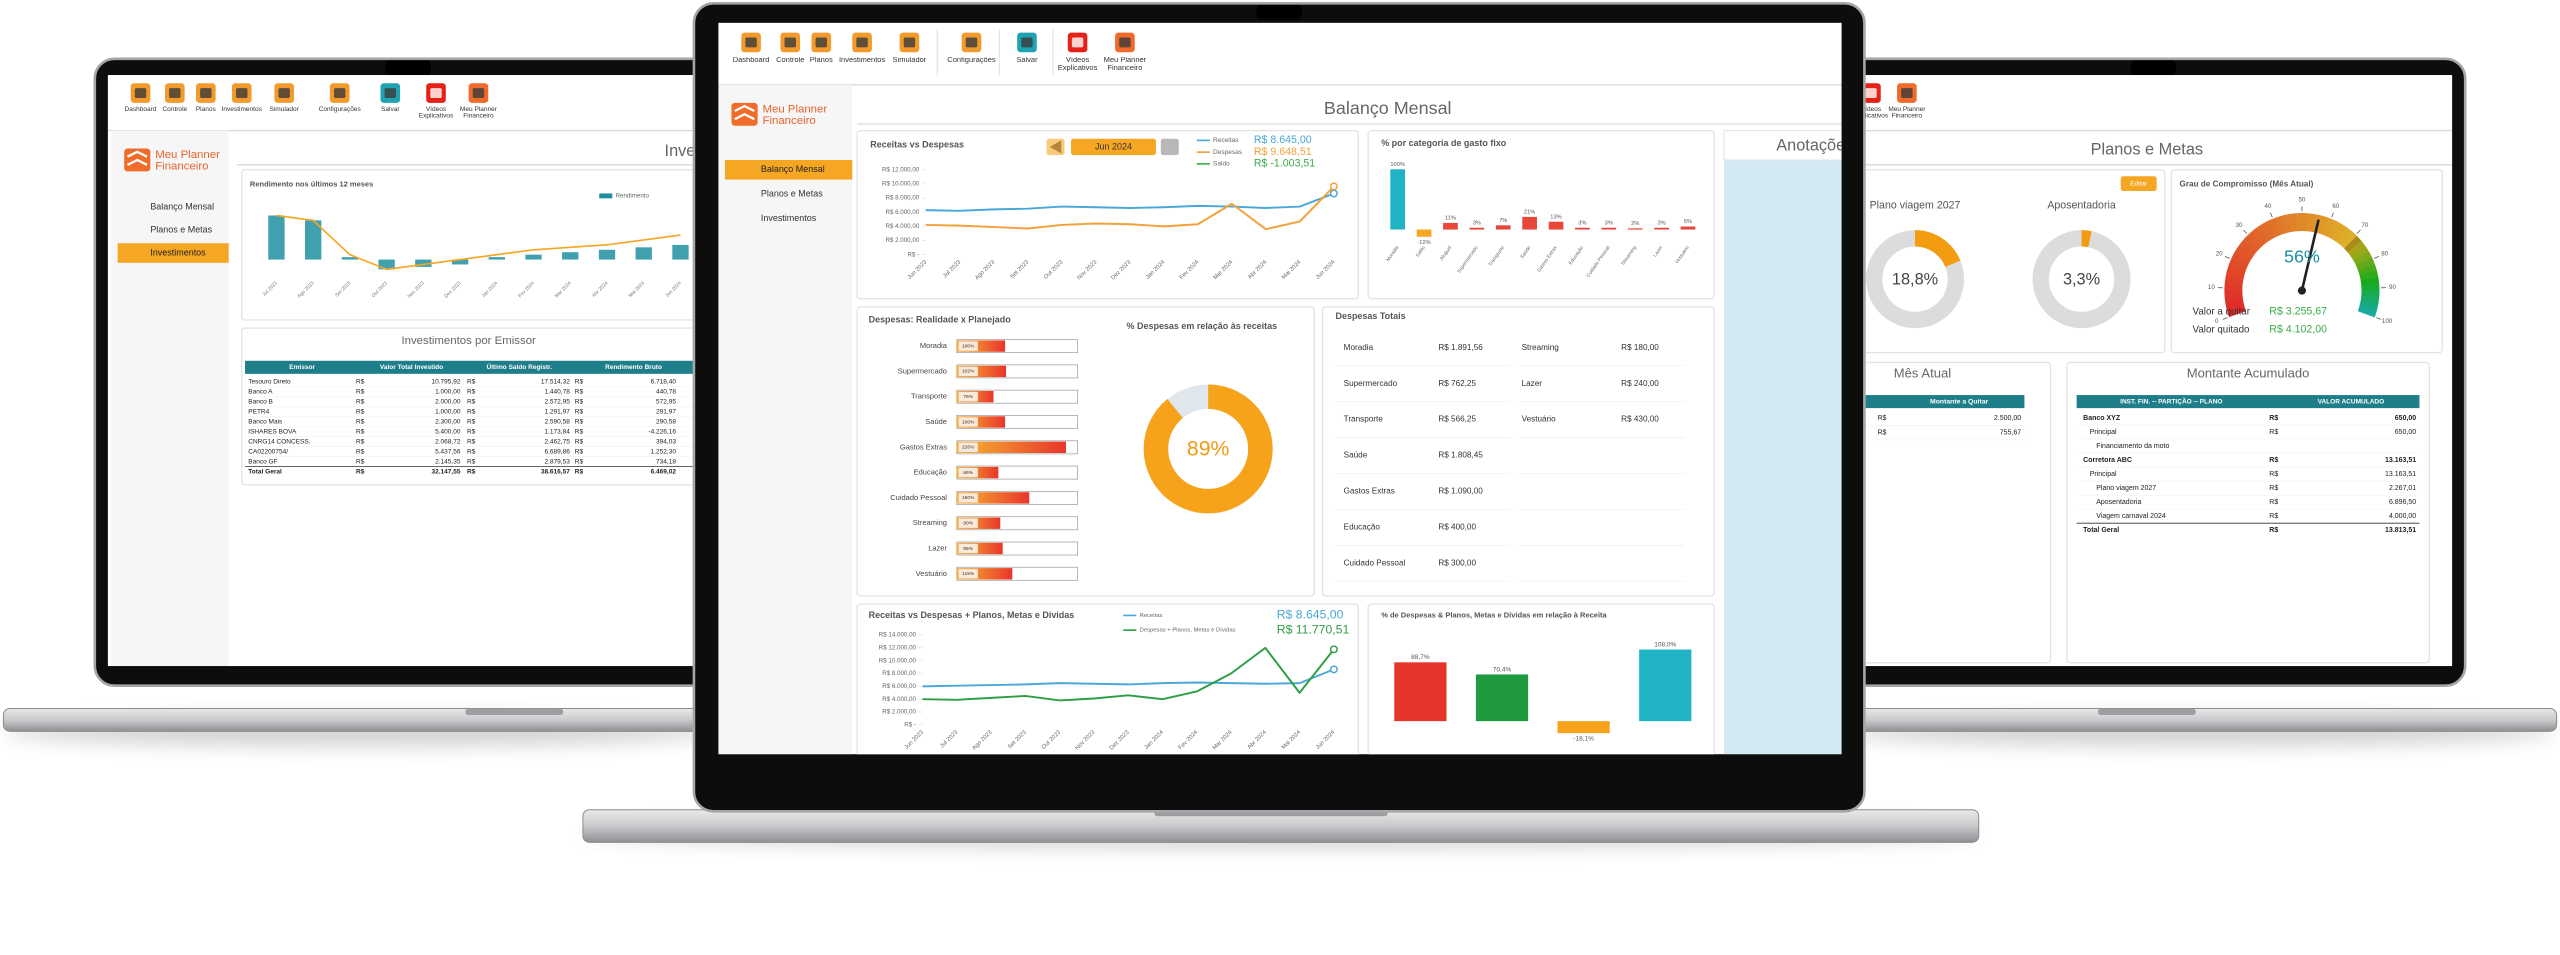  What do you see at coordinates (2387, 321) in the screenshot?
I see `gauge-tick-label: 100` at bounding box center [2387, 321].